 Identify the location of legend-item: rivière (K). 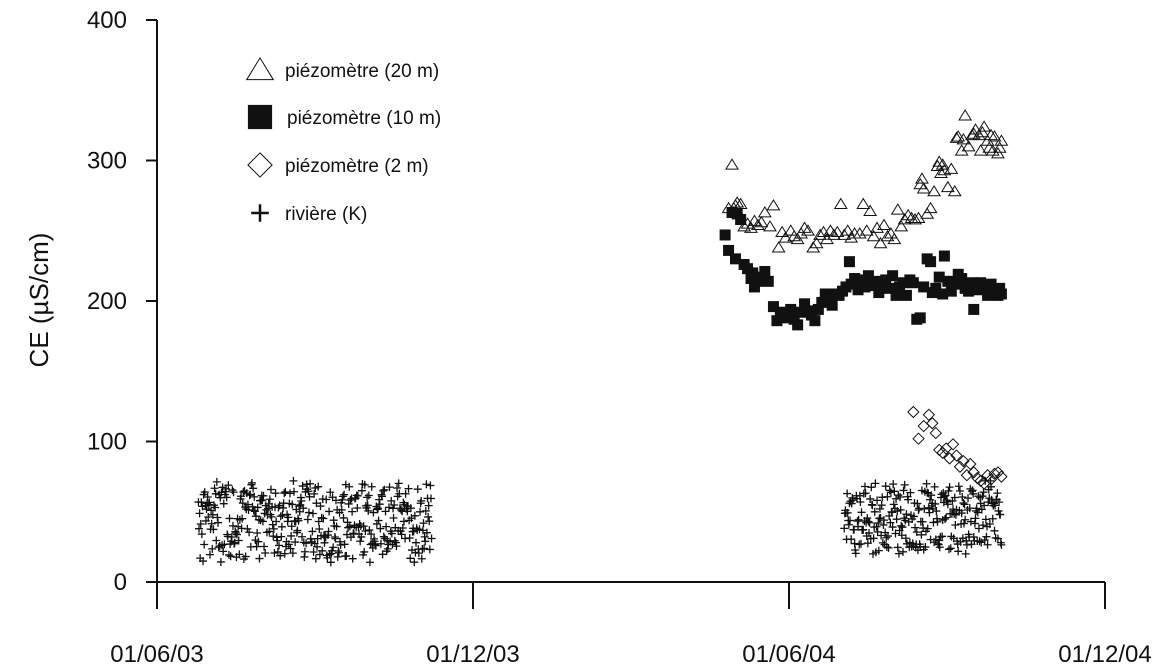
(309, 214).